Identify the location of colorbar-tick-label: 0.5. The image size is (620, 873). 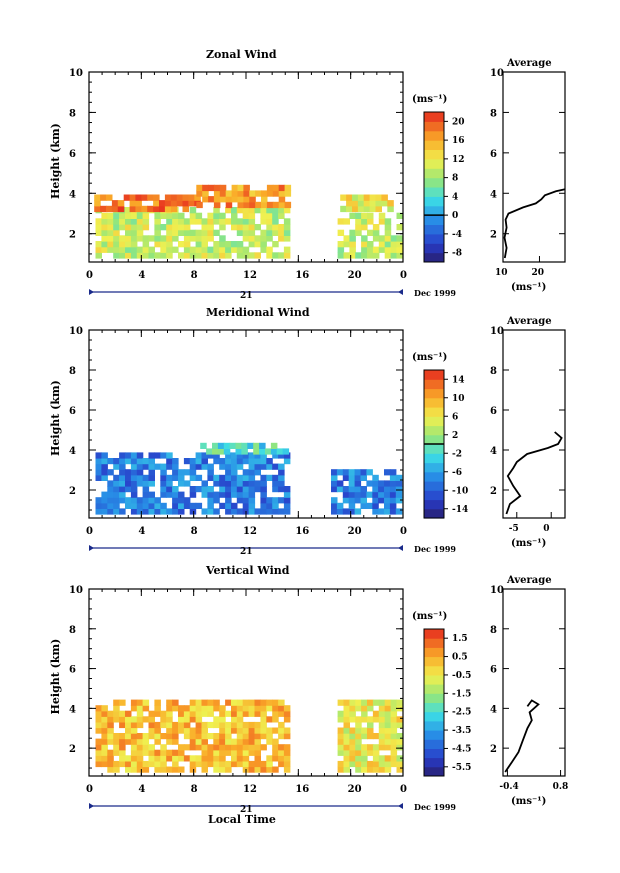
(460, 658).